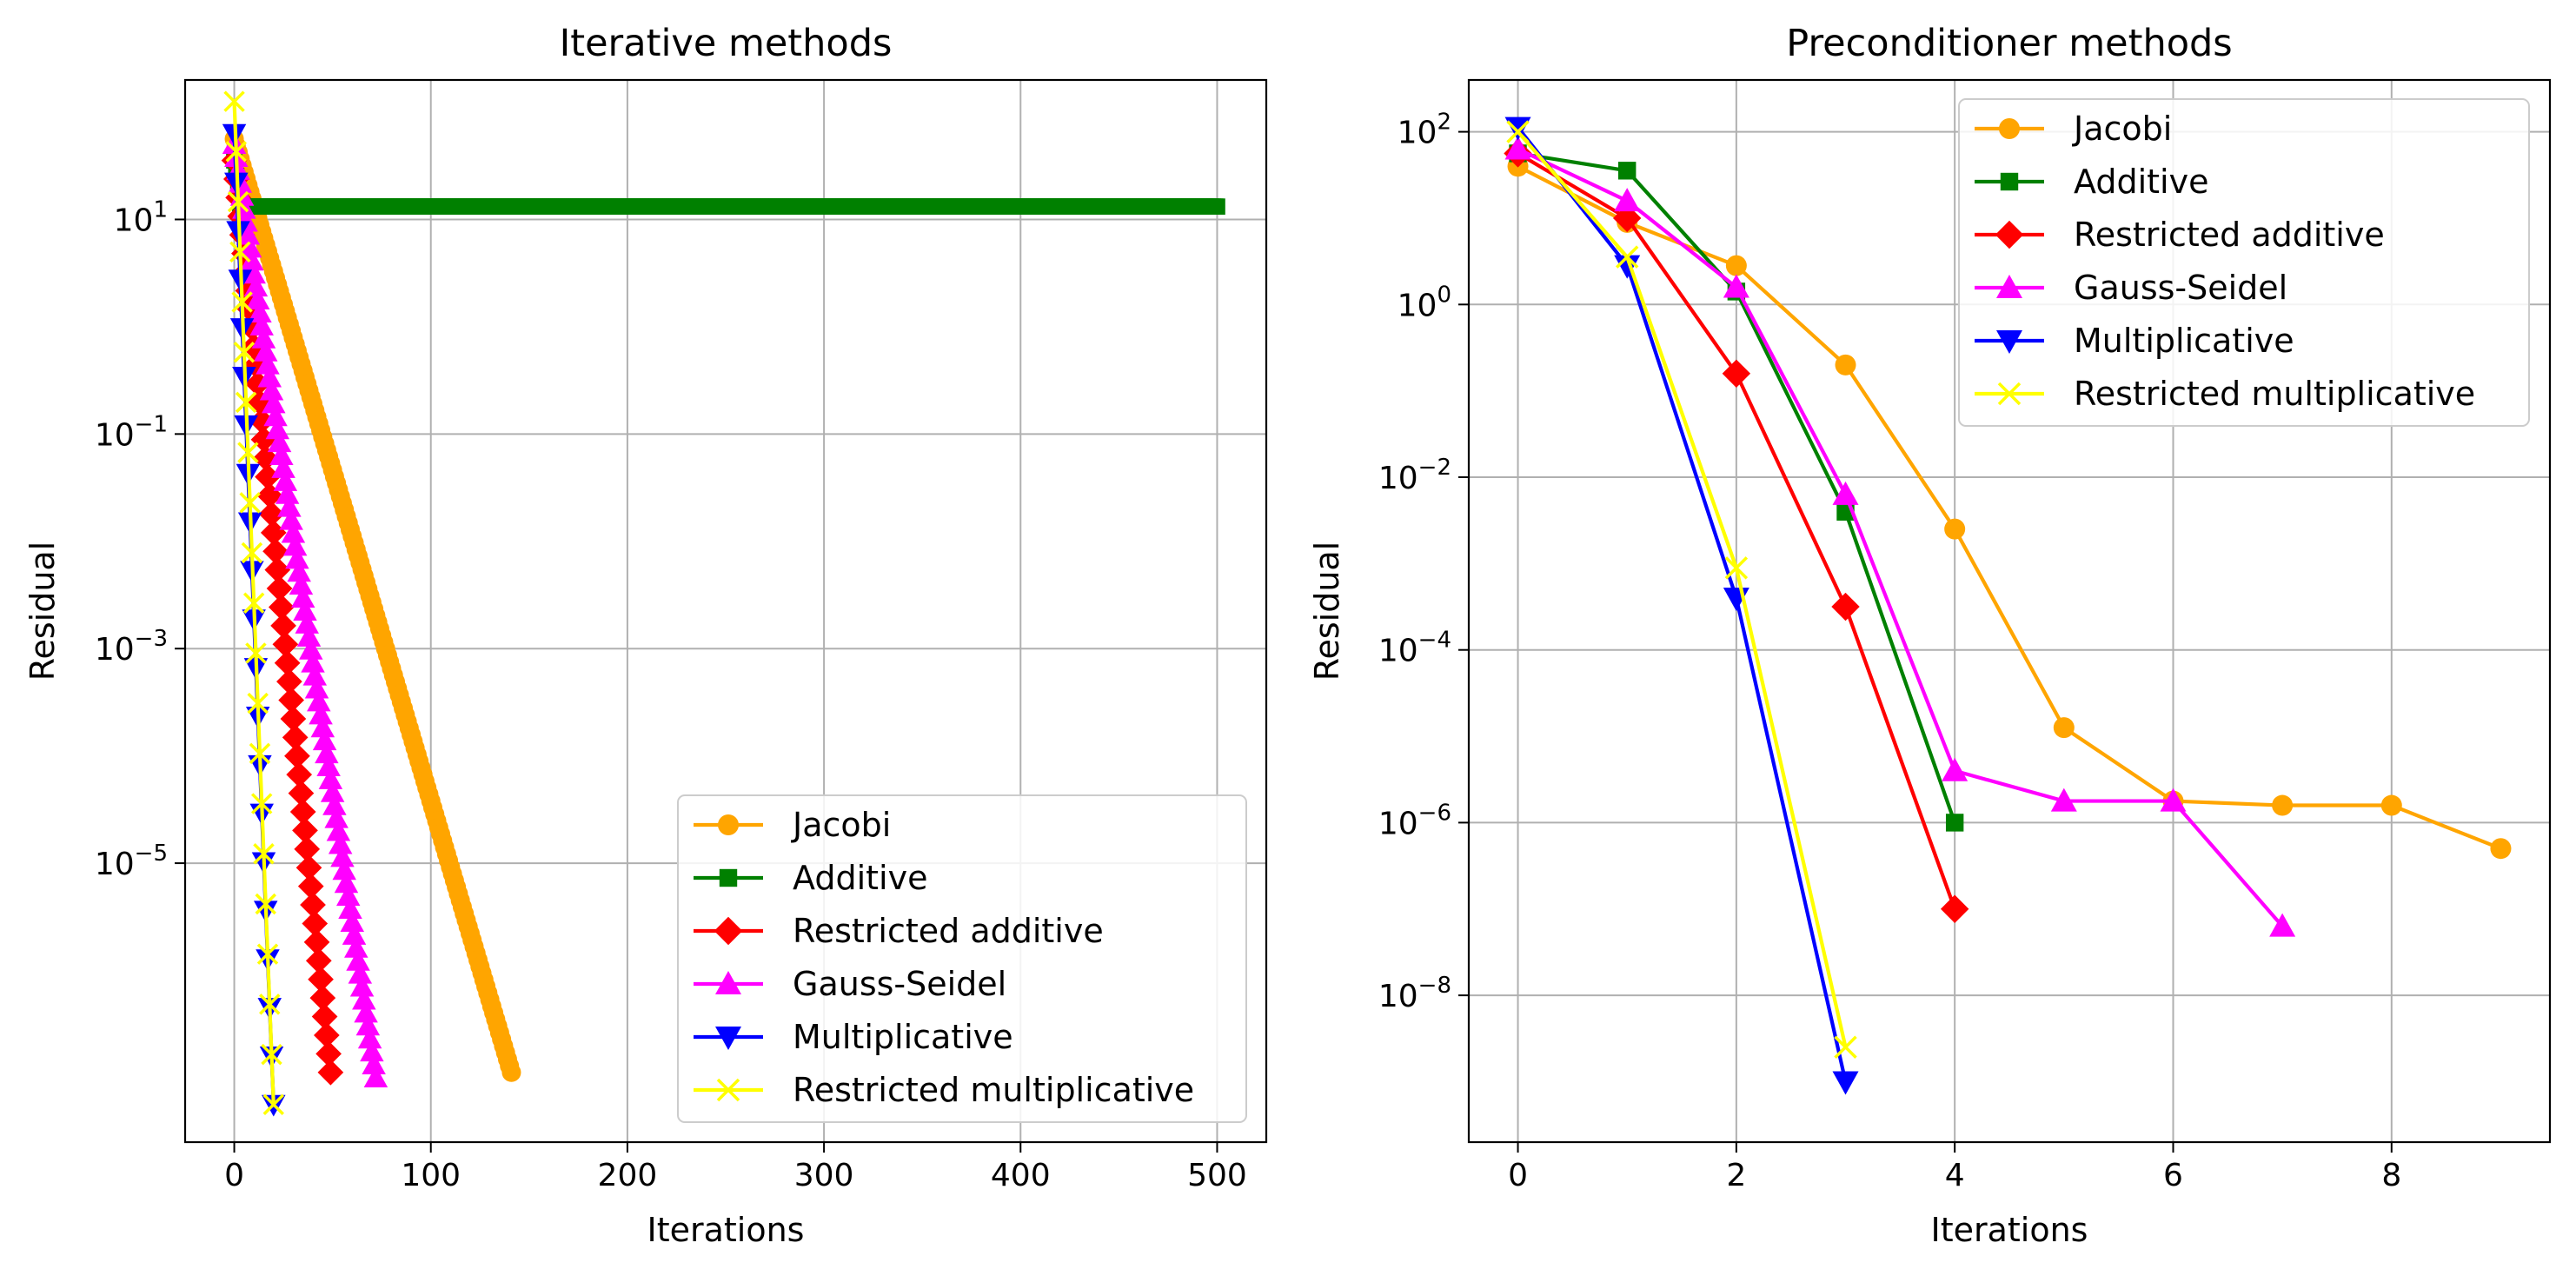 The width and height of the screenshot is (2576, 1276). I want to click on x-tick-label: 100, so click(431, 1175).